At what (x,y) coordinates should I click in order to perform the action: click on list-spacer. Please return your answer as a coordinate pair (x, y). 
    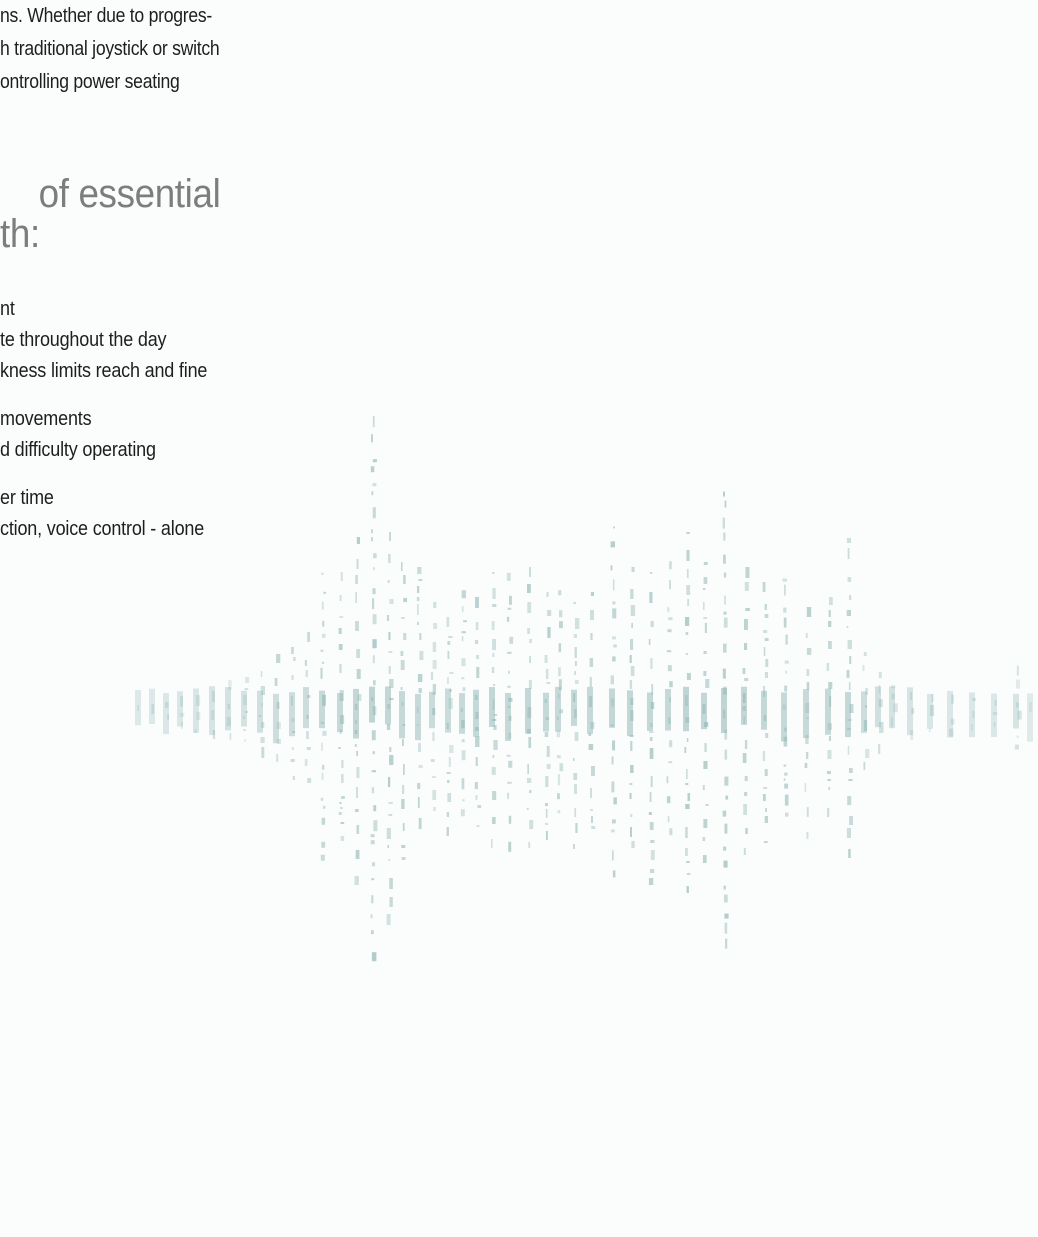
    Looking at the image, I should click on (162, 474).